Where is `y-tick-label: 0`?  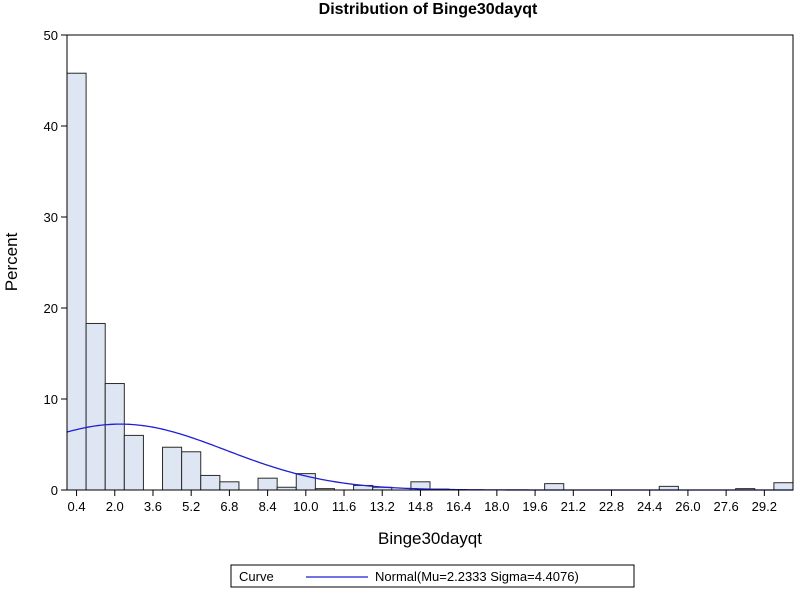
y-tick-label: 0 is located at coordinates (54, 490).